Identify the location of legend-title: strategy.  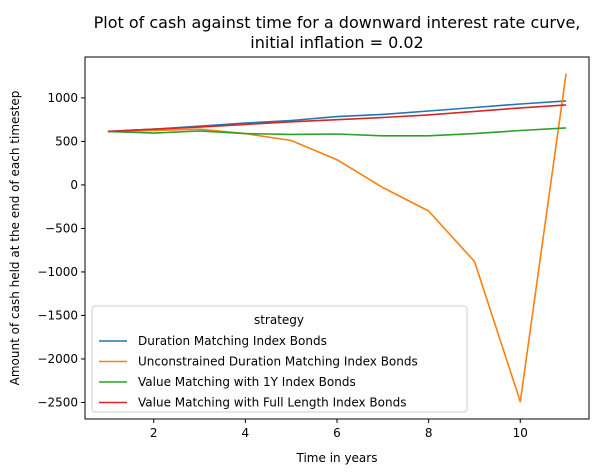
(279, 320).